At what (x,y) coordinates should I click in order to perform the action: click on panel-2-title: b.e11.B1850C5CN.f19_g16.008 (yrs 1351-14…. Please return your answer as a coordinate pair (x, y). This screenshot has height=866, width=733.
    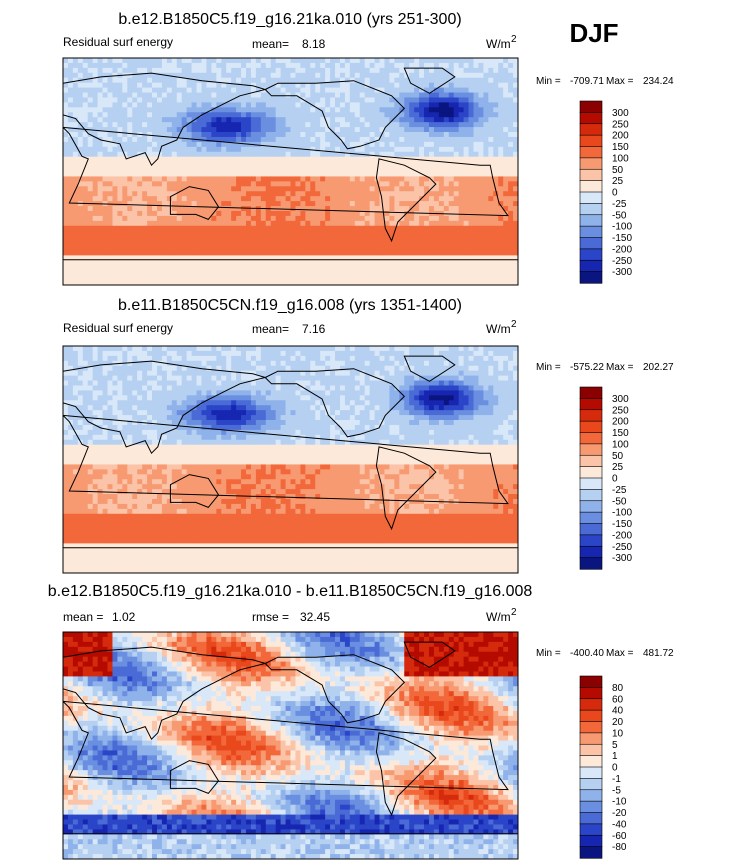
    Looking at the image, I should click on (290, 305).